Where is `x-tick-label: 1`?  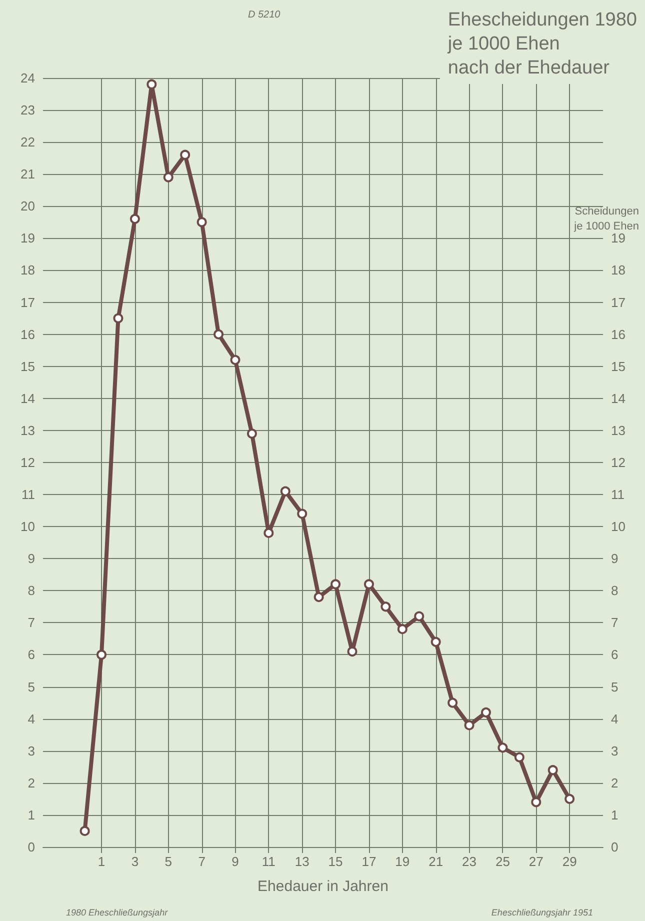
x-tick-label: 1 is located at coordinates (102, 861).